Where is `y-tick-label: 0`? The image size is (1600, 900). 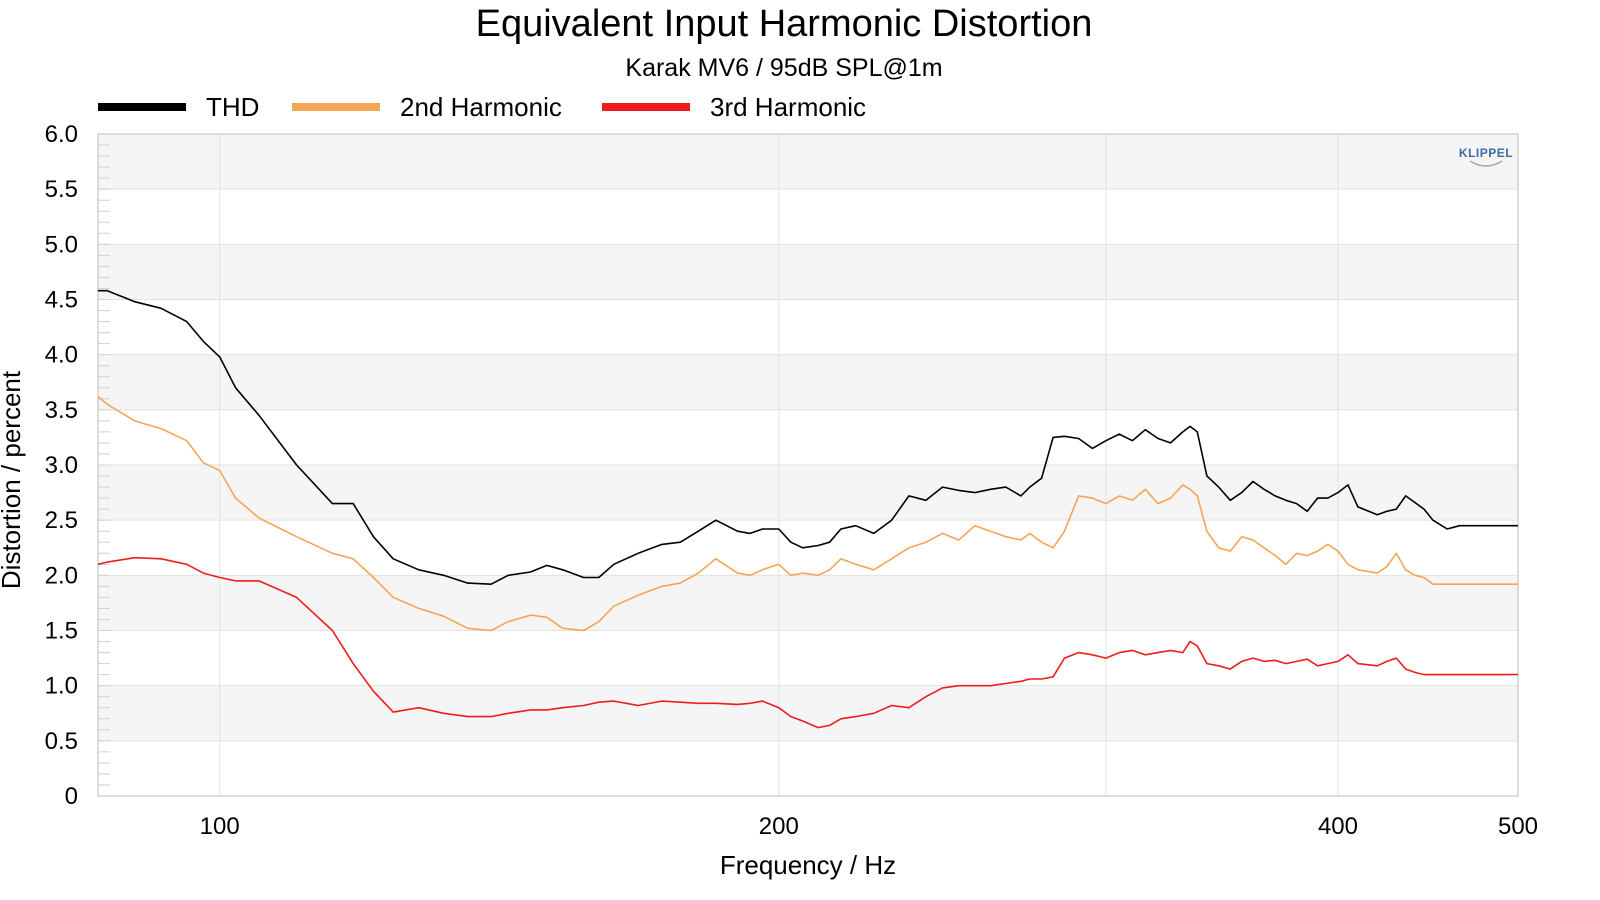
y-tick-label: 0 is located at coordinates (71, 796).